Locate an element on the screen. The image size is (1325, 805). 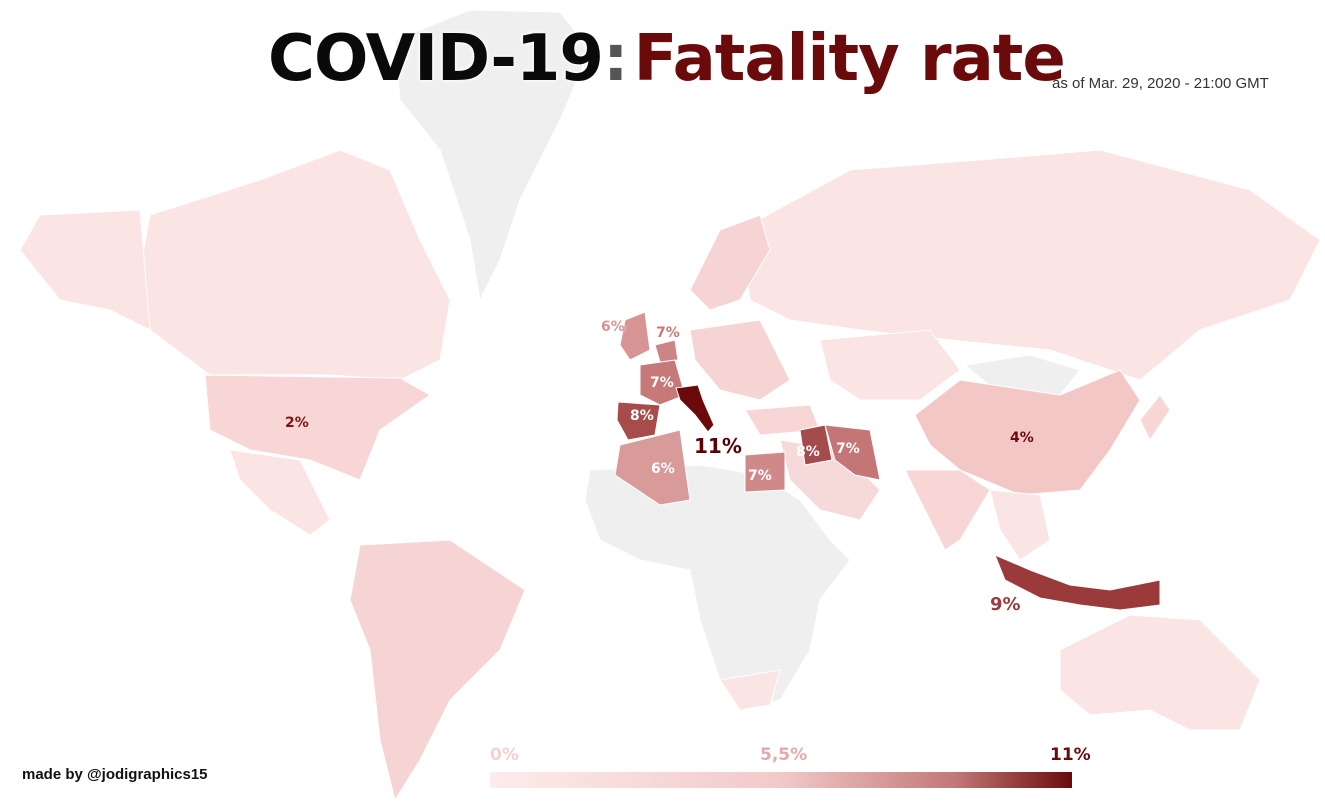
japan-shape is located at coordinates (1155, 417).